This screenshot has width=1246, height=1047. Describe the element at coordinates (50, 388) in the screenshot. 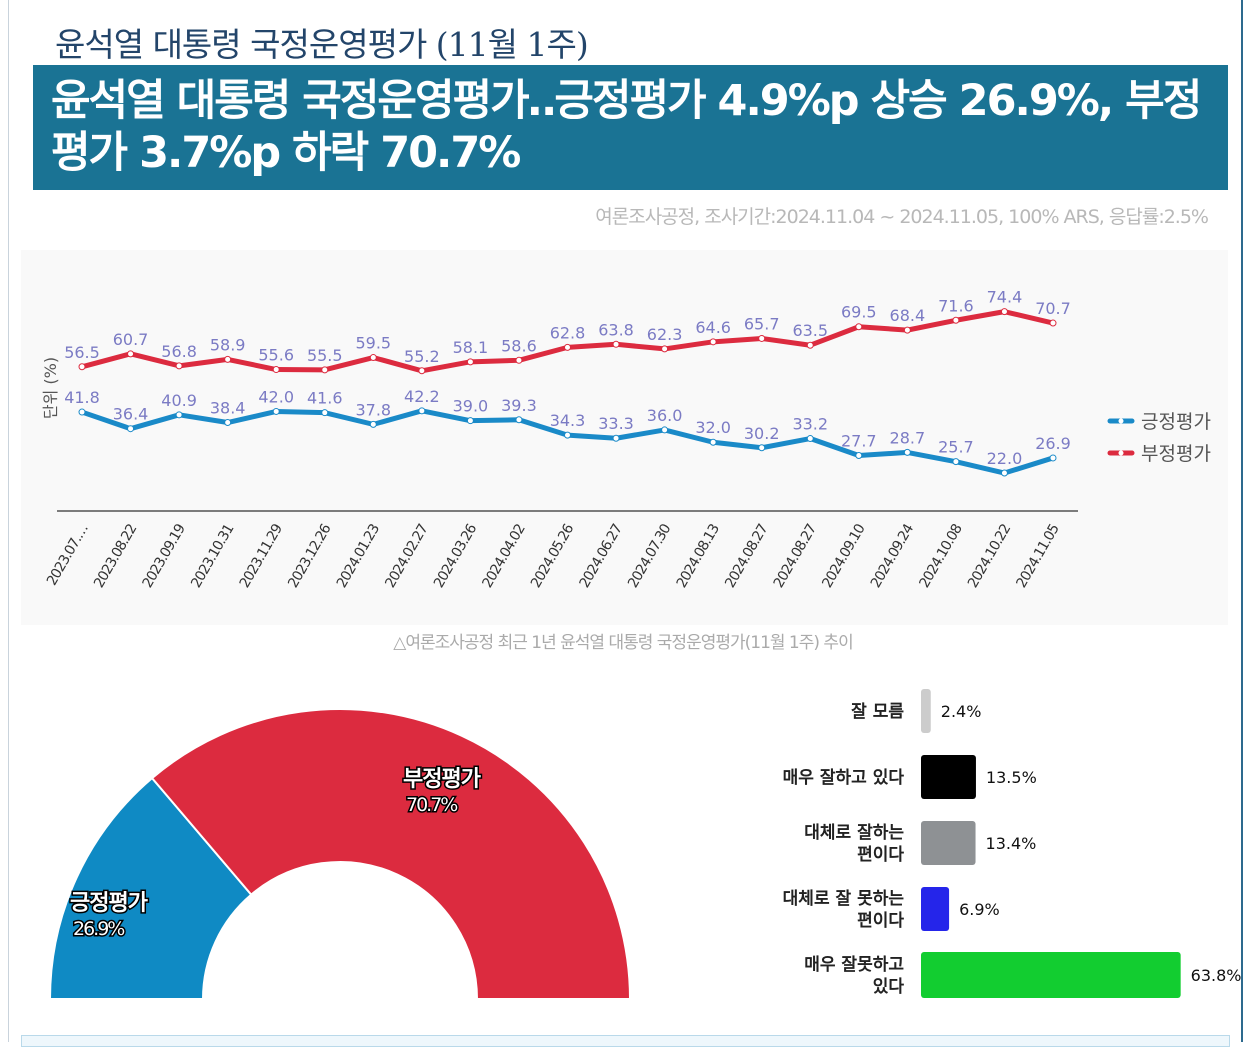

I see `y-axis-label: 단위 (%)` at that location.